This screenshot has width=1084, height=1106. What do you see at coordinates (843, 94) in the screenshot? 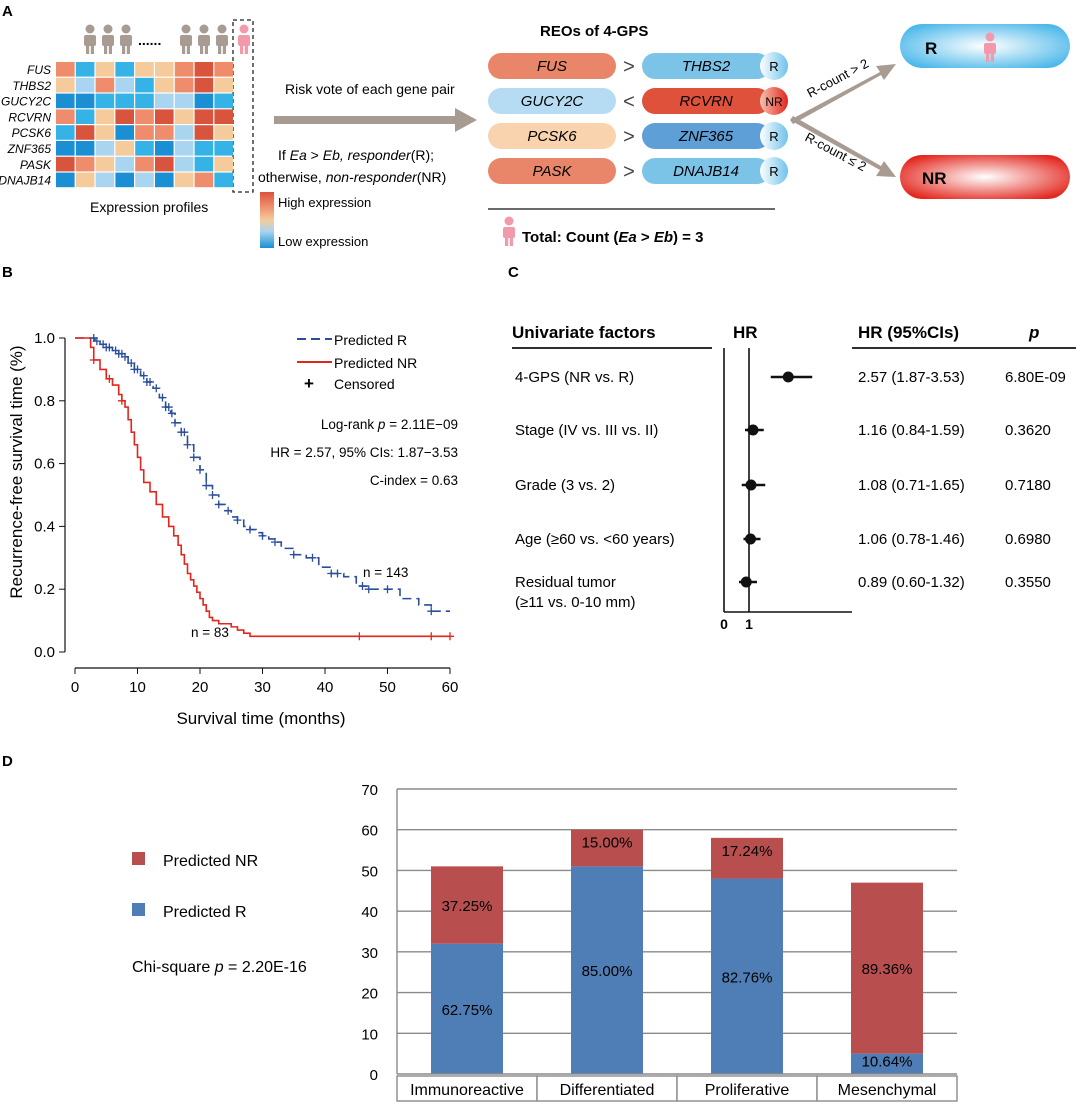
I see `up-arrow-icon` at bounding box center [843, 94].